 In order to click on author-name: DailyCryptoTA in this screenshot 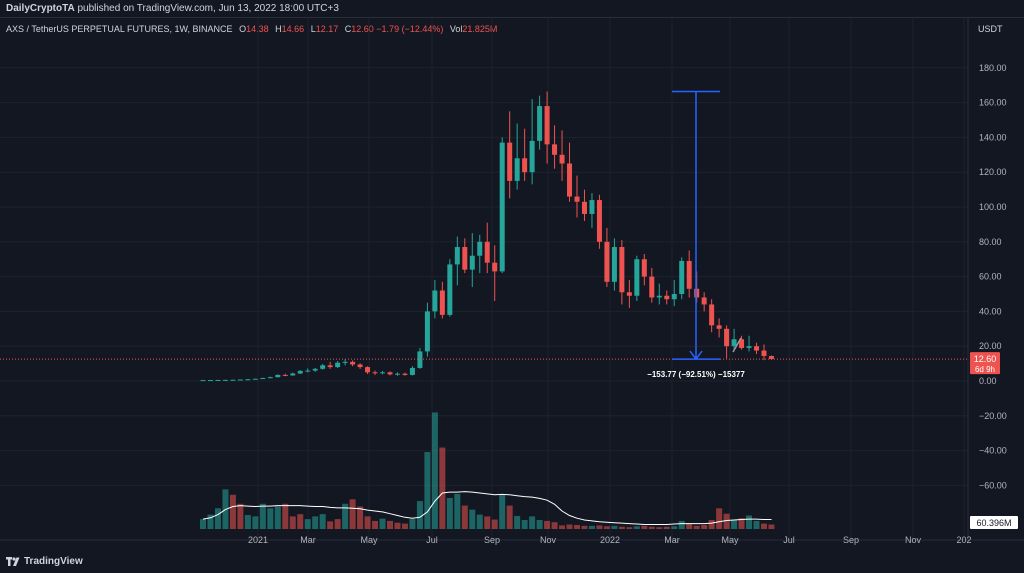, I will do `click(40, 8)`.